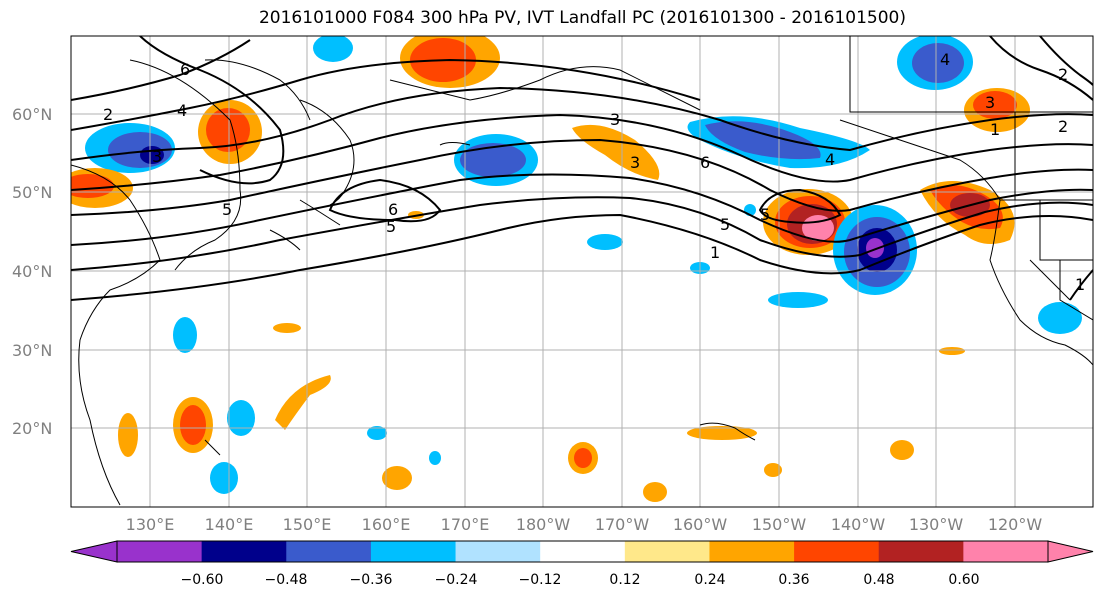 Image resolution: width=1105 pixels, height=601 pixels. Describe the element at coordinates (307, 524) in the screenshot. I see `lon-label: 150°E` at that location.